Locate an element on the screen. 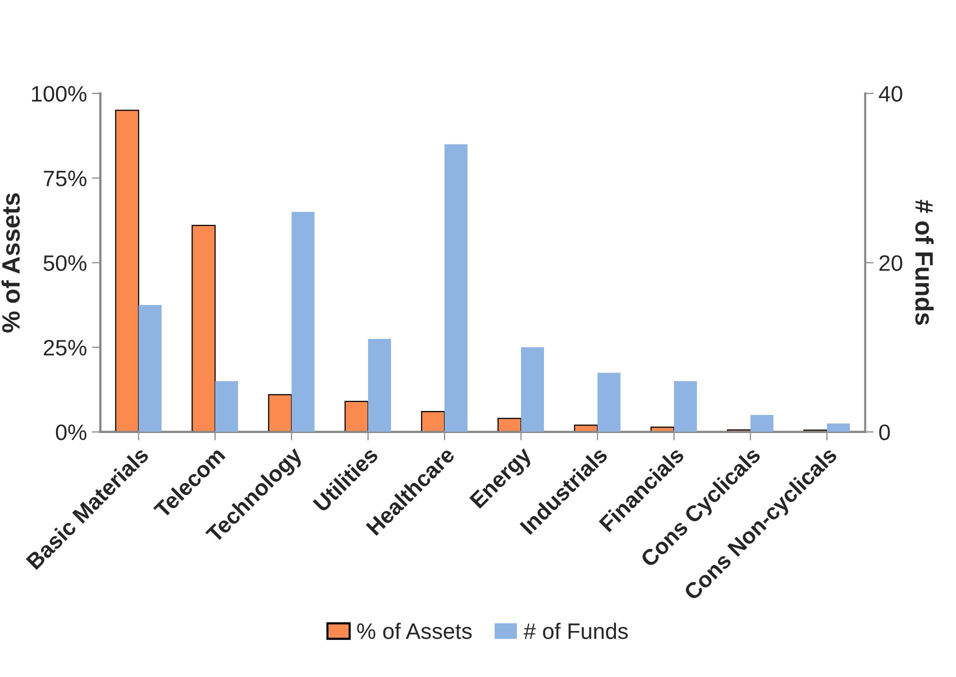  y2-tick-label: 20 is located at coordinates (890, 263).